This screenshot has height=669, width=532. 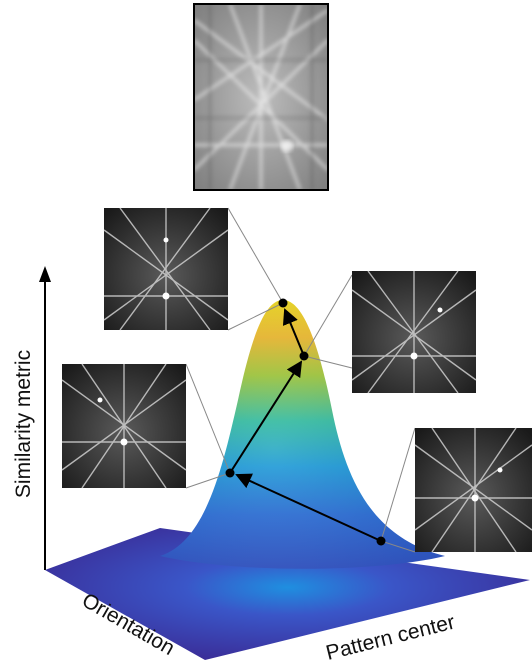 What do you see at coordinates (23, 424) in the screenshot?
I see `similarity-metric-label: Similarity metric` at bounding box center [23, 424].